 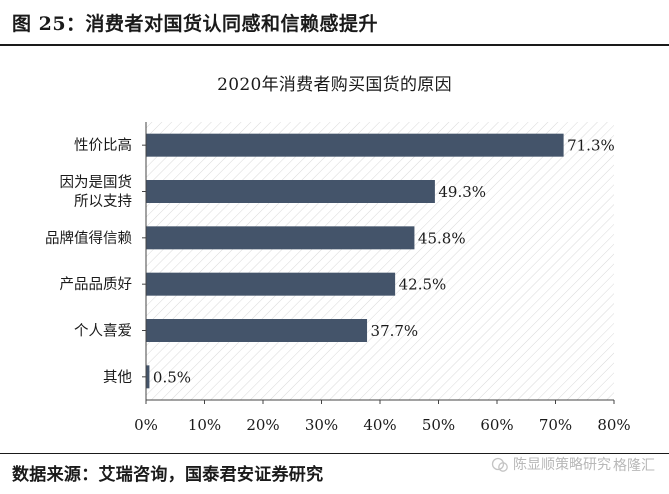 What do you see at coordinates (195, 24) in the screenshot?
I see `figure-title: 图 25：消费者对国货认同感和信赖感提升` at bounding box center [195, 24].